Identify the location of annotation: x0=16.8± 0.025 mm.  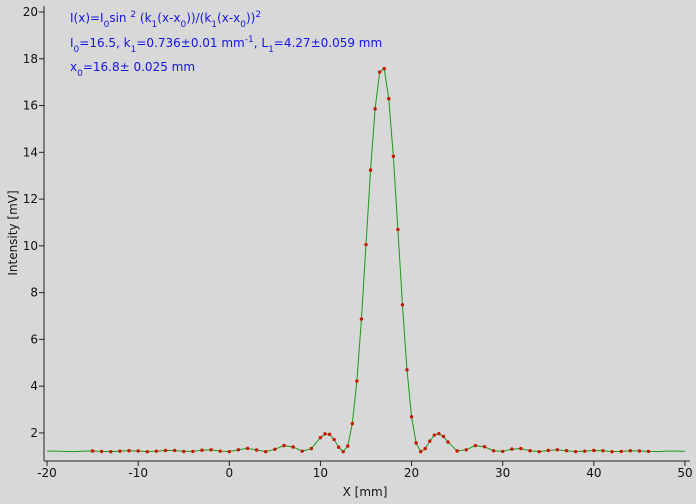
(132, 69).